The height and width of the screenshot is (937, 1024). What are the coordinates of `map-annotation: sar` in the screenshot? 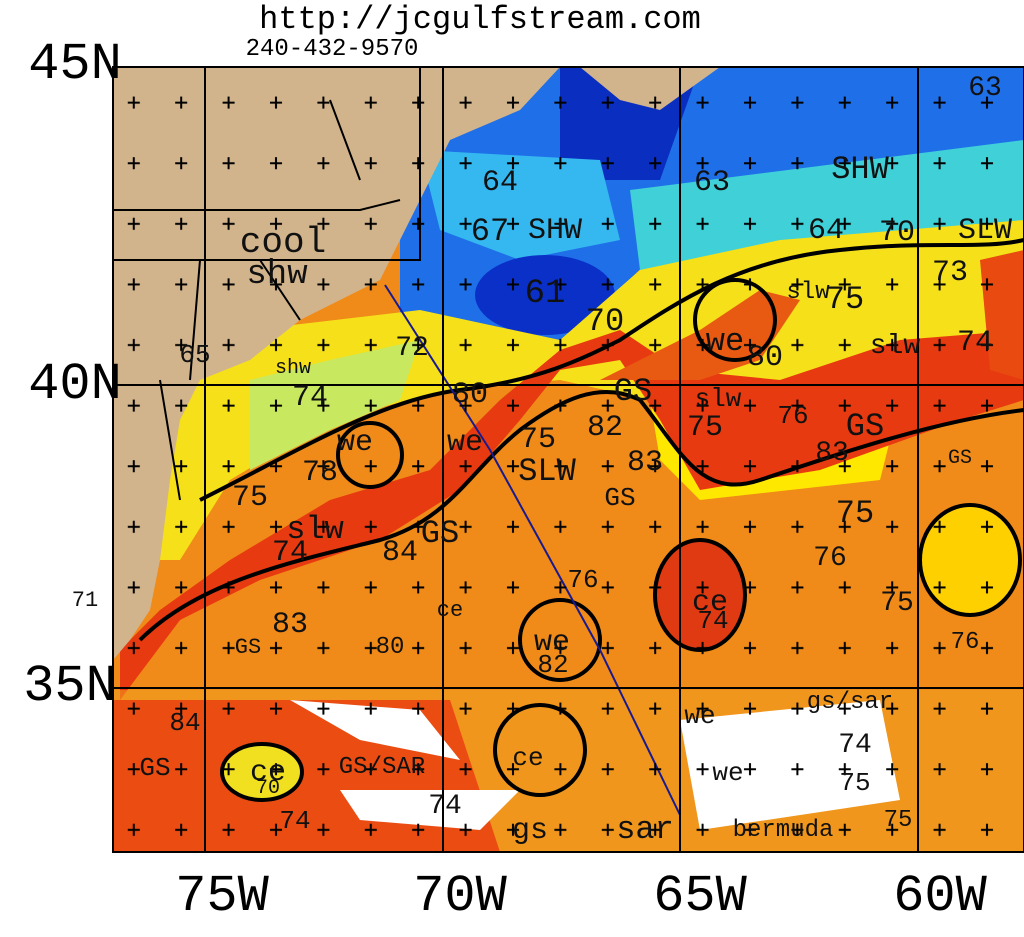 It's located at (645, 829).